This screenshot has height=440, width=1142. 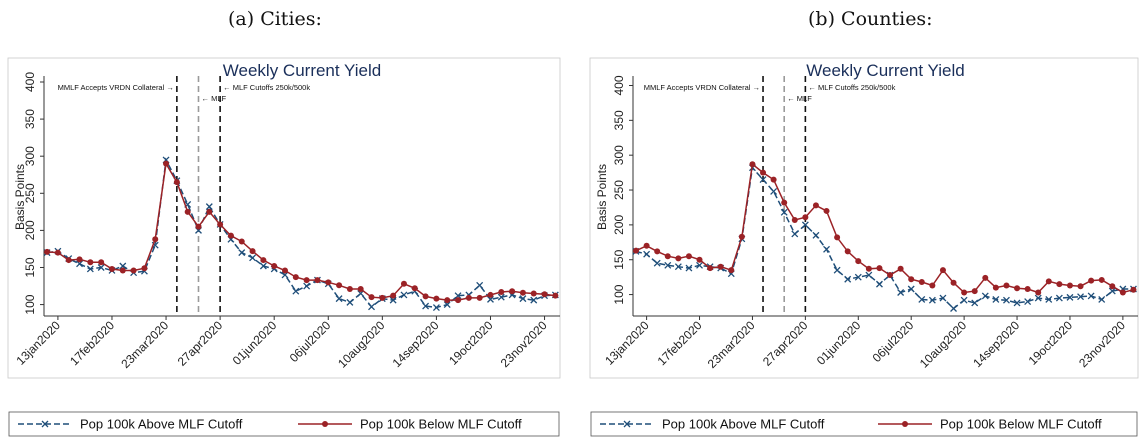 What do you see at coordinates (20, 197) in the screenshot?
I see `y-axis-label: Basis Points` at bounding box center [20, 197].